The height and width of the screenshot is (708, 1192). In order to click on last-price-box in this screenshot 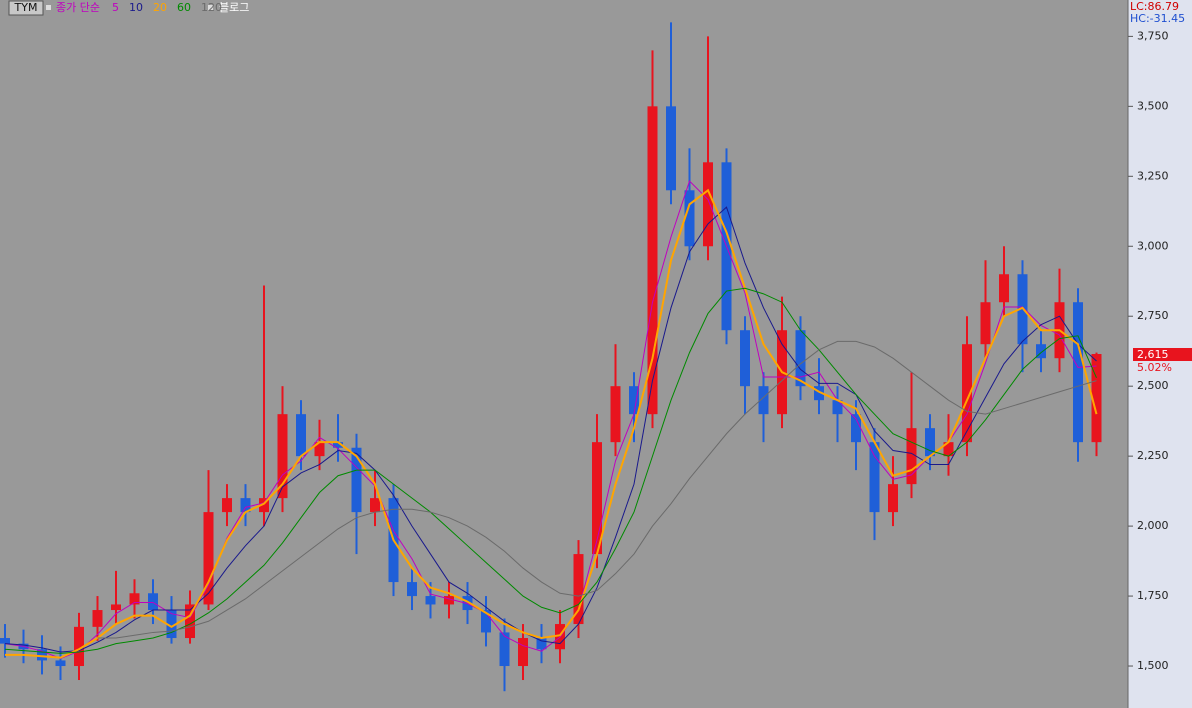, I will do `click(1162, 354)`.